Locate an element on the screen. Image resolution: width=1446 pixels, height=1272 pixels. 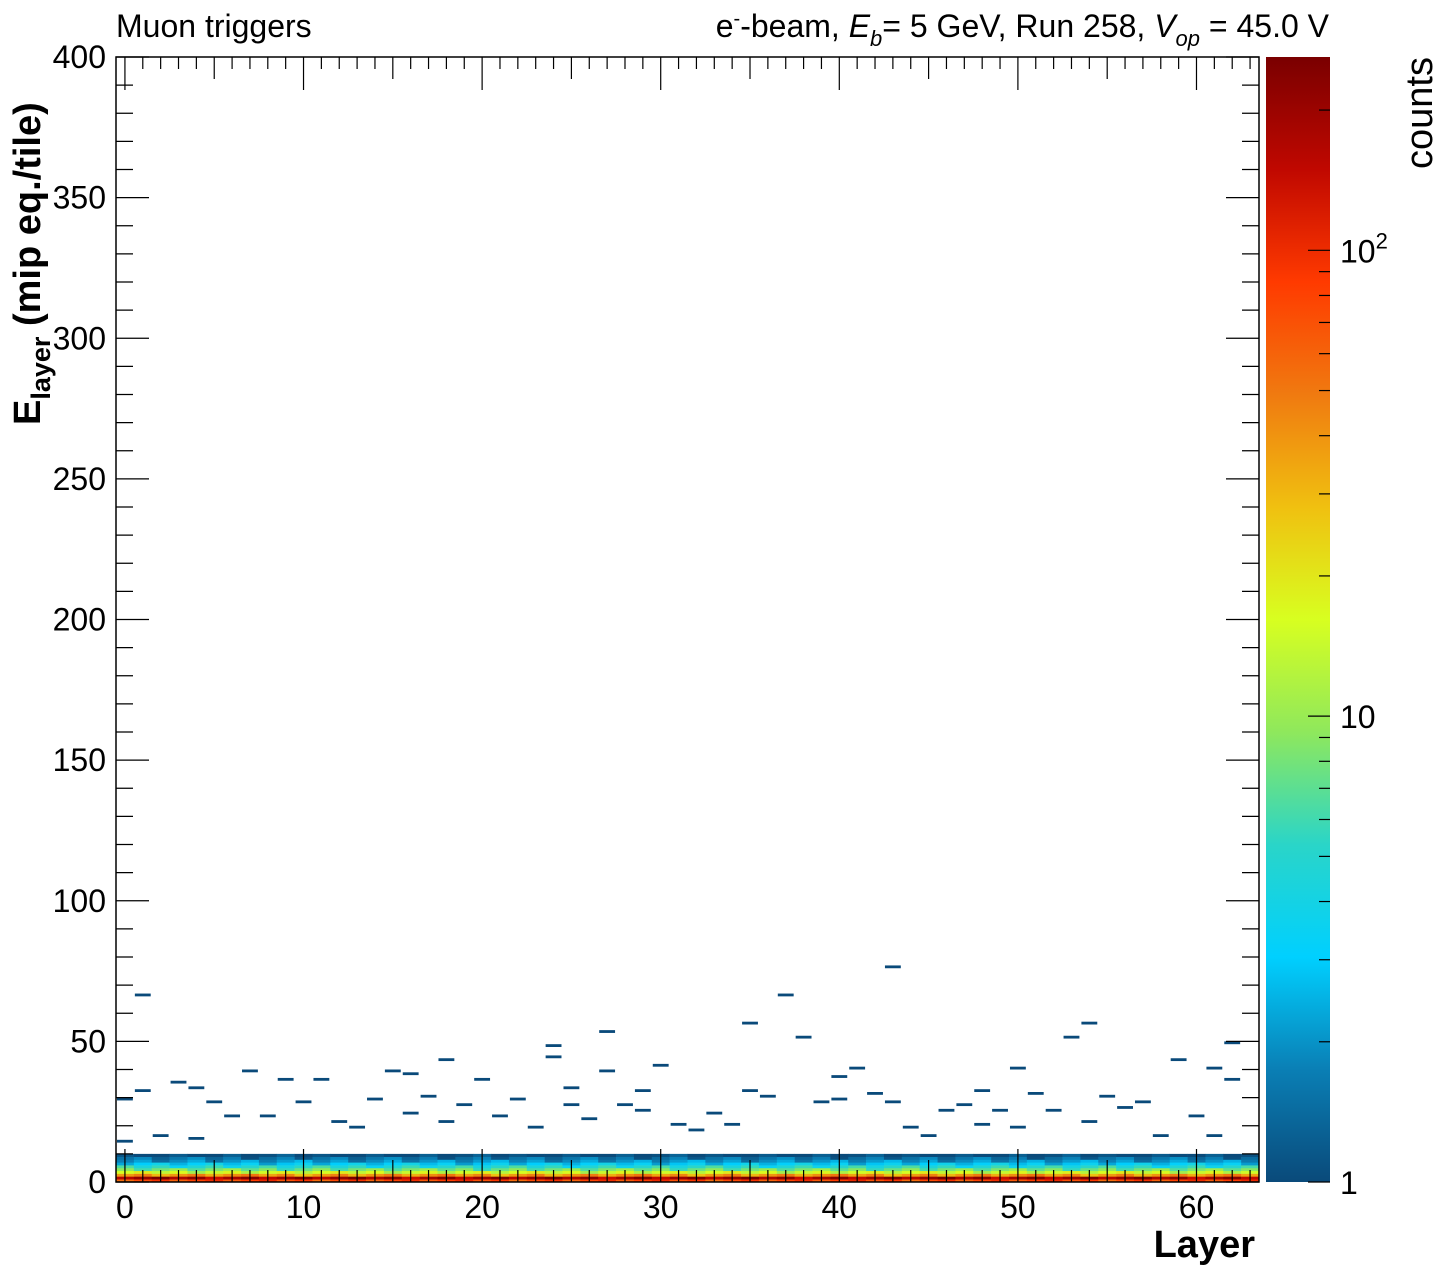
left-title: Muon triggers is located at coordinates (214, 26).